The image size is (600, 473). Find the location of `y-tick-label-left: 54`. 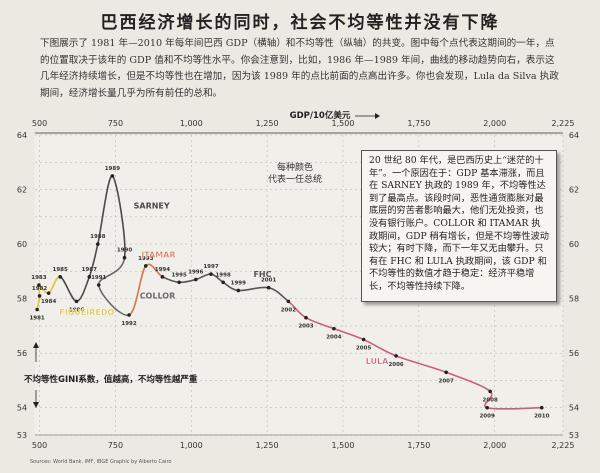

y-tick-label-left: 54 is located at coordinates (22, 408).